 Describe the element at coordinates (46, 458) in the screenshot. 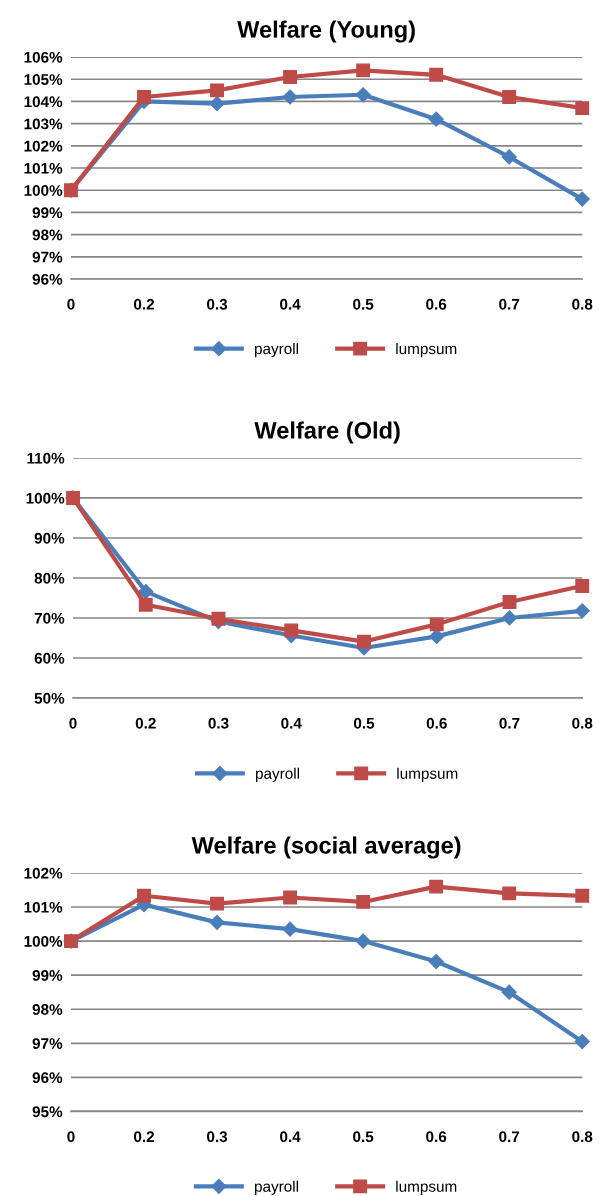

I see `y-tick-label: 110%` at that location.